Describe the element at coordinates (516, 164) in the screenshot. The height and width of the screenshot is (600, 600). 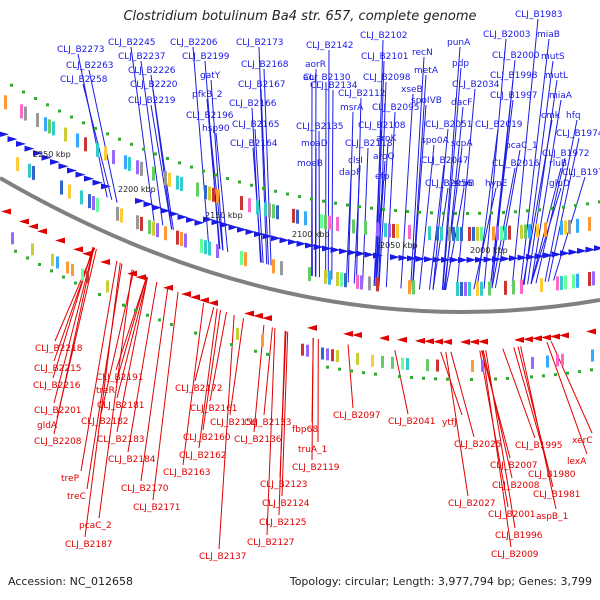
I see `forward-gene-label-clj-b2016: CLJ_B2016` at that location.